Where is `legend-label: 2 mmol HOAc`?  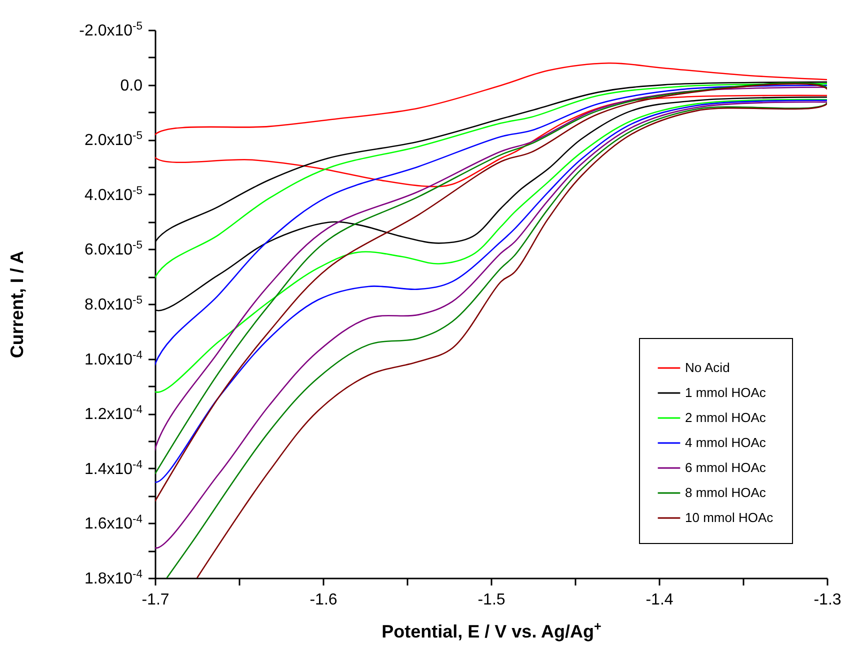 legend-label: 2 mmol HOAc is located at coordinates (725, 417).